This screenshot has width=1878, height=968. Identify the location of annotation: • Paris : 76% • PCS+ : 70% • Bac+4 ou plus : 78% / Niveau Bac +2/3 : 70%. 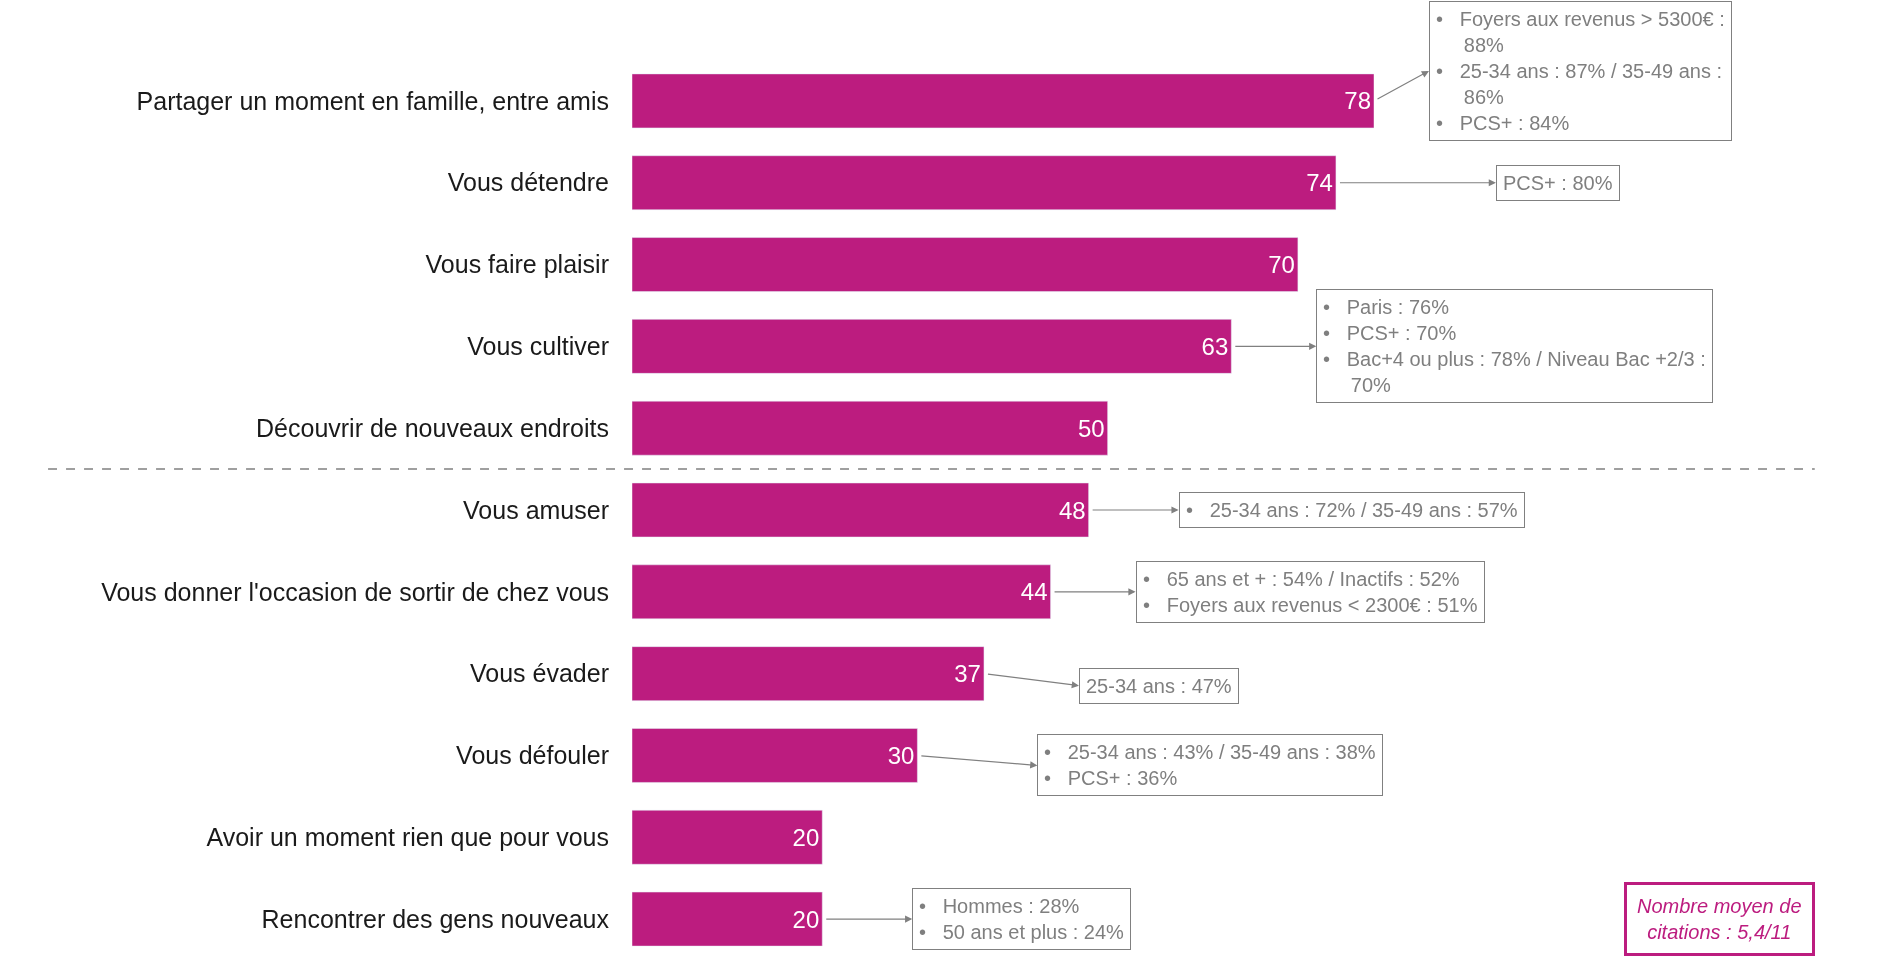
(1514, 346).